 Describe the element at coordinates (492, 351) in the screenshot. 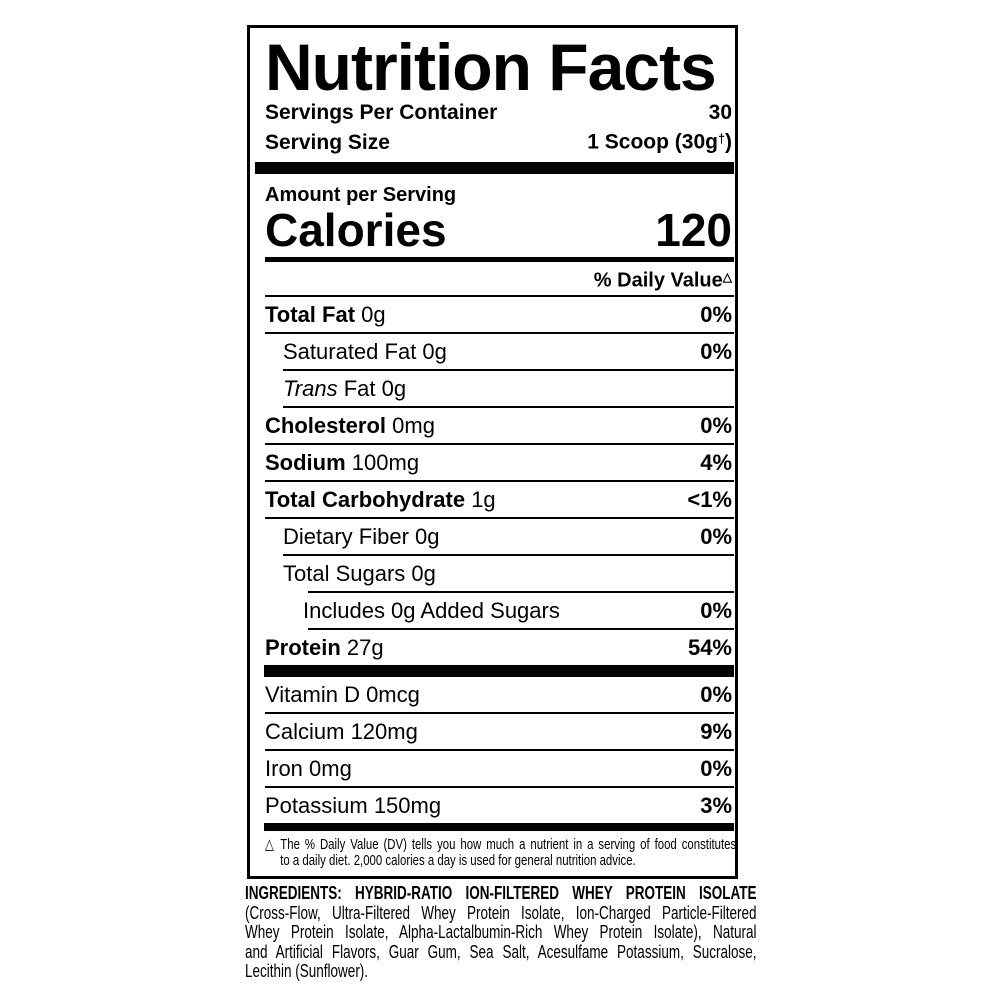

I see `row-saturated-fat: Saturated Fat 0g 0%` at that location.